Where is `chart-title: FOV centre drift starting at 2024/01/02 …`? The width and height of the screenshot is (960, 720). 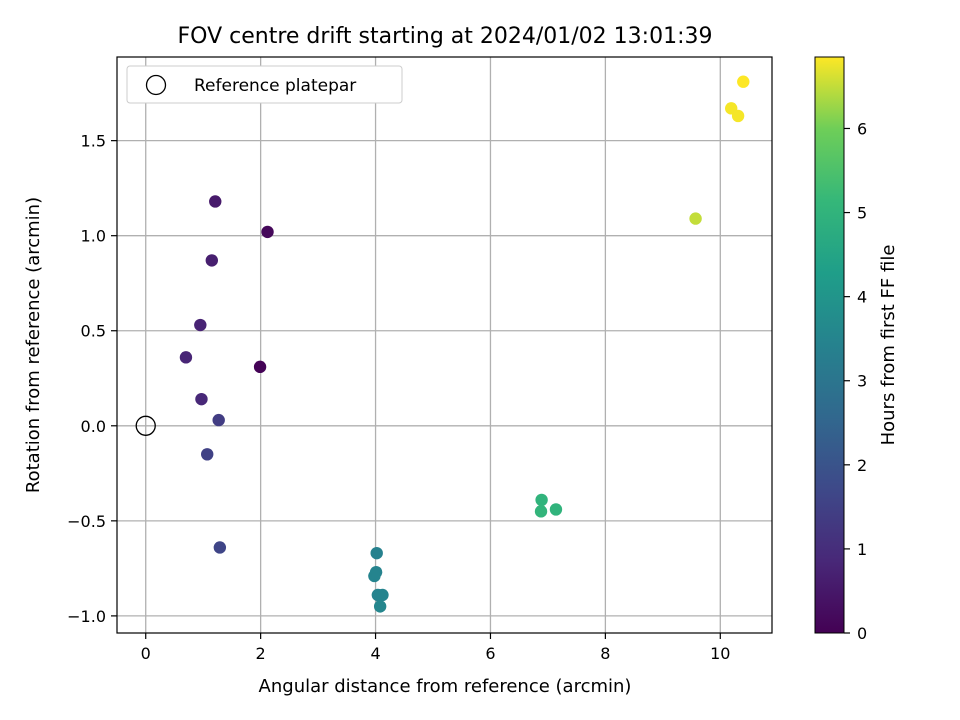 chart-title: FOV centre drift starting at 2024/01/02 … is located at coordinates (445, 36).